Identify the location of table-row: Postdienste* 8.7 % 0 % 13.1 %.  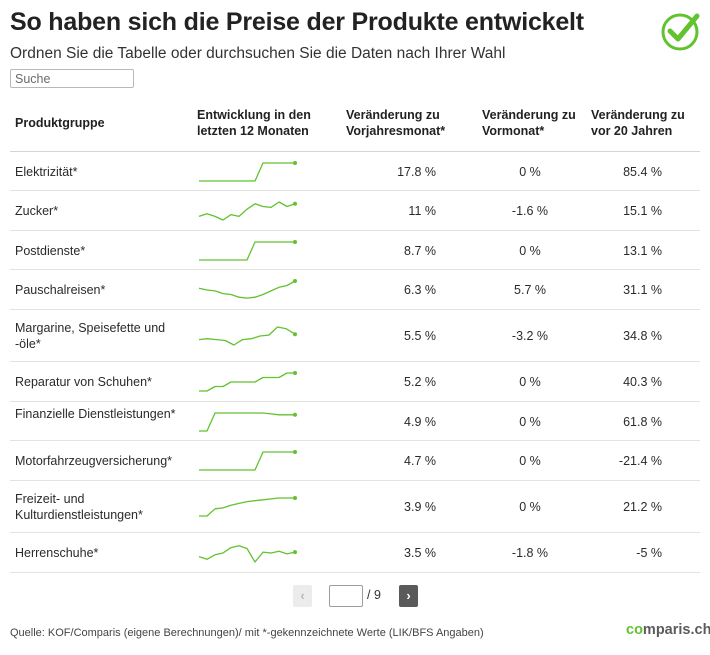
(355, 250).